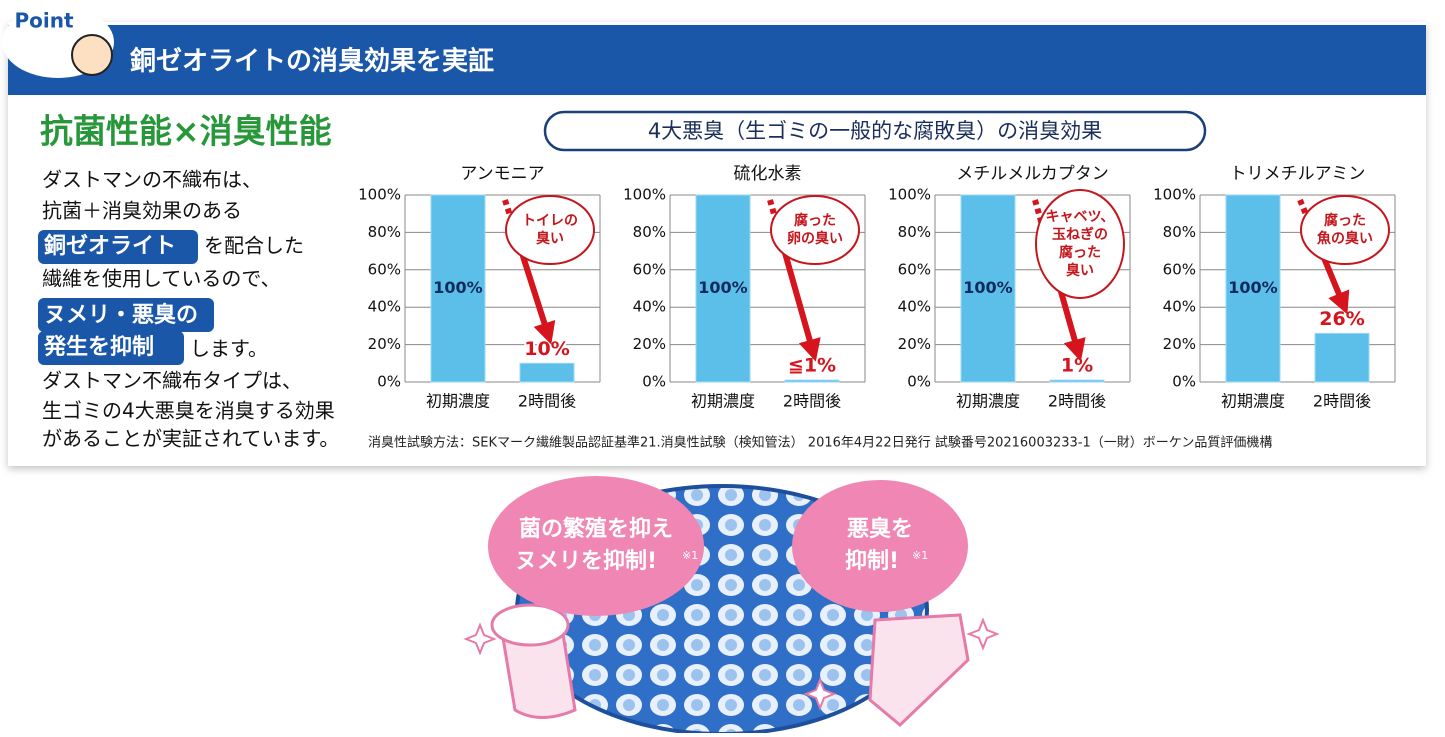 Image resolution: width=1445 pixels, height=737 pixels. What do you see at coordinates (812, 366) in the screenshot?
I see `value-label: ≦1%` at bounding box center [812, 366].